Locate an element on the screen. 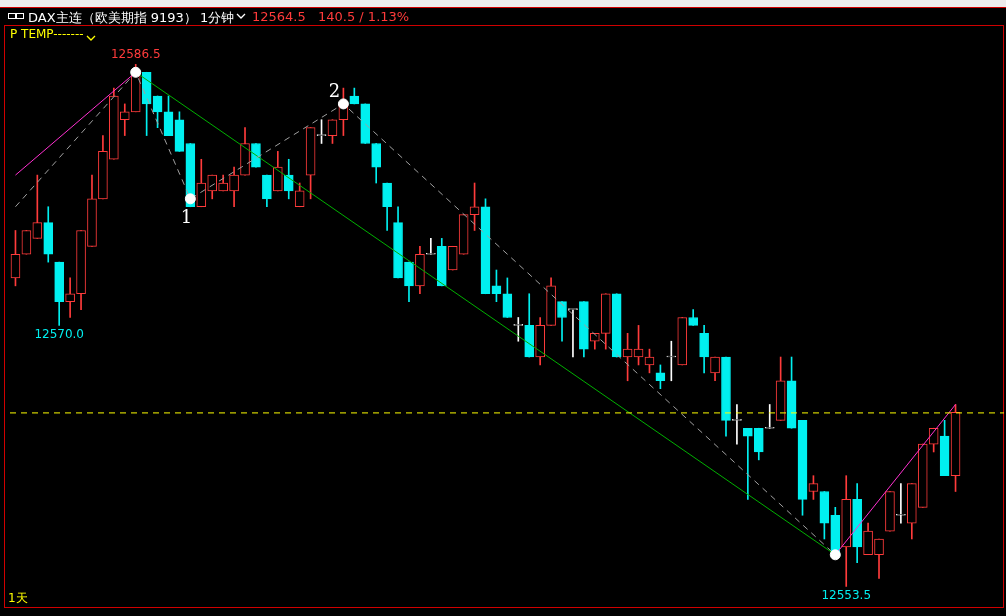 Image resolution: width=1006 pixels, height=616 pixels. text: P TEMP------- is located at coordinates (47, 34).